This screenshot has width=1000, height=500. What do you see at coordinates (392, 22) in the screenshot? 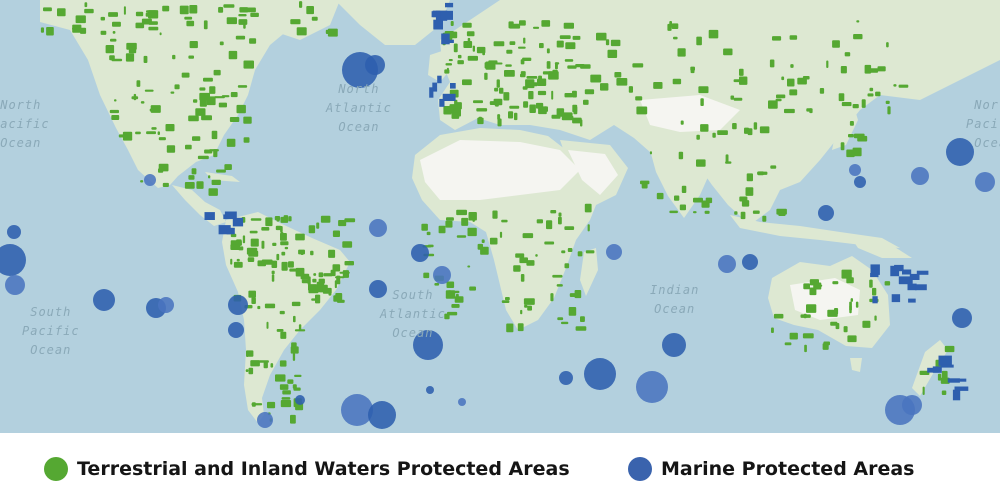
I see `land-greenland` at bounding box center [392, 22].